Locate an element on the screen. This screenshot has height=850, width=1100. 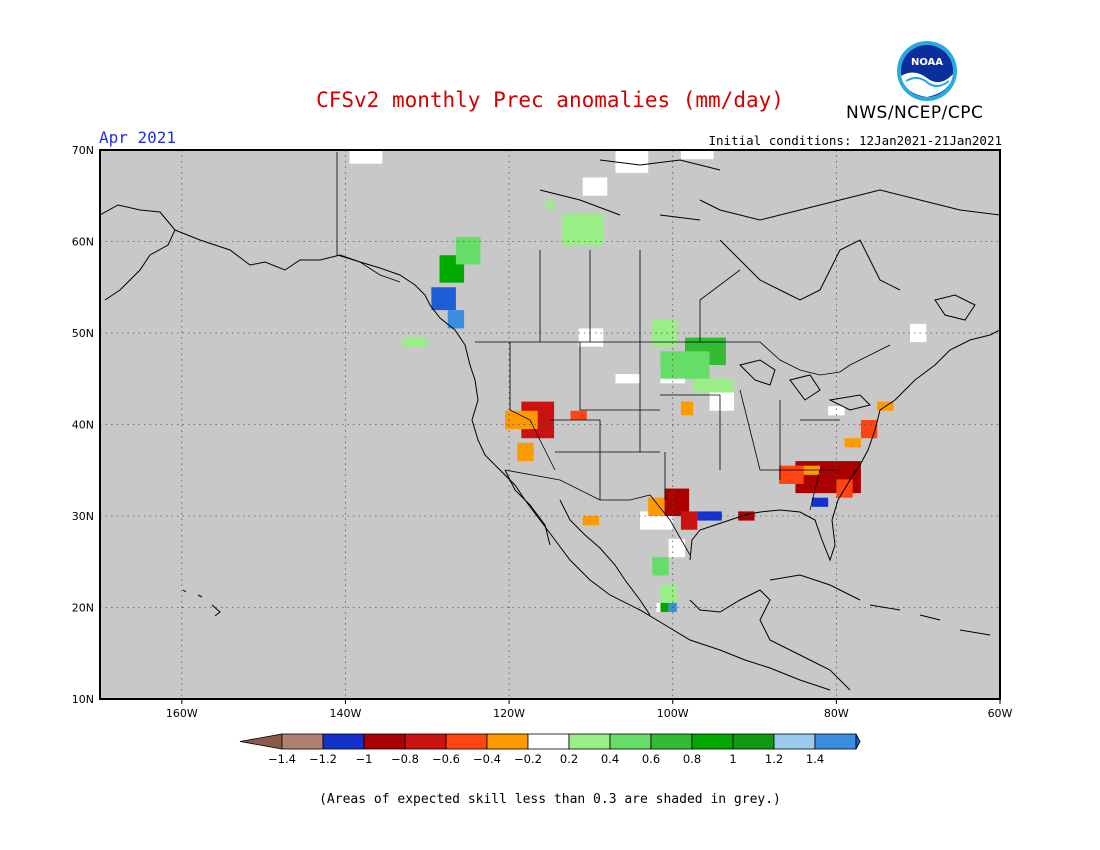
colorbar-label: 1 is located at coordinates (732, 759).